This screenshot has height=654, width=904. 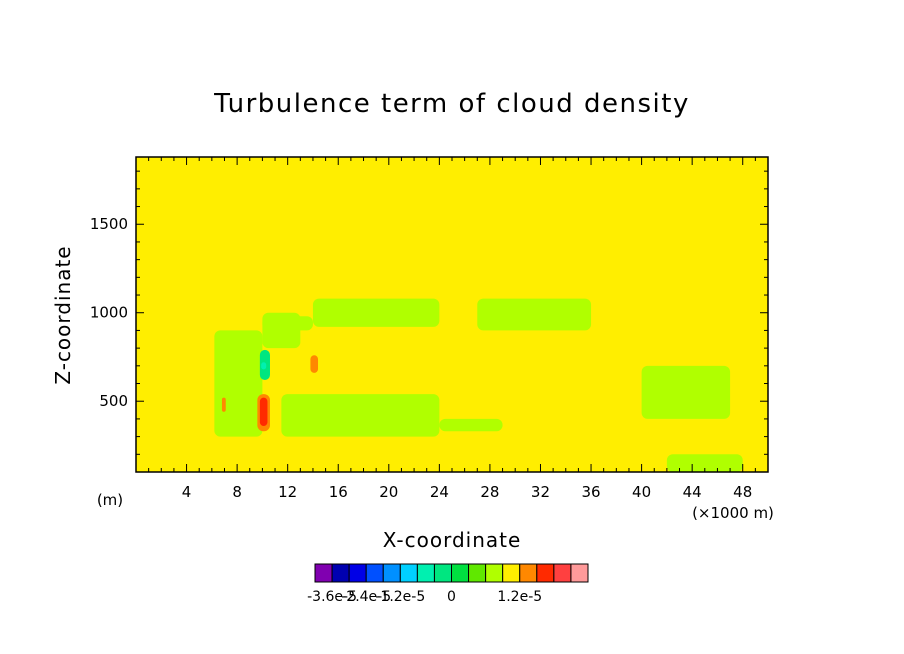 What do you see at coordinates (237, 492) in the screenshot?
I see `x-tick-label: 8` at bounding box center [237, 492].